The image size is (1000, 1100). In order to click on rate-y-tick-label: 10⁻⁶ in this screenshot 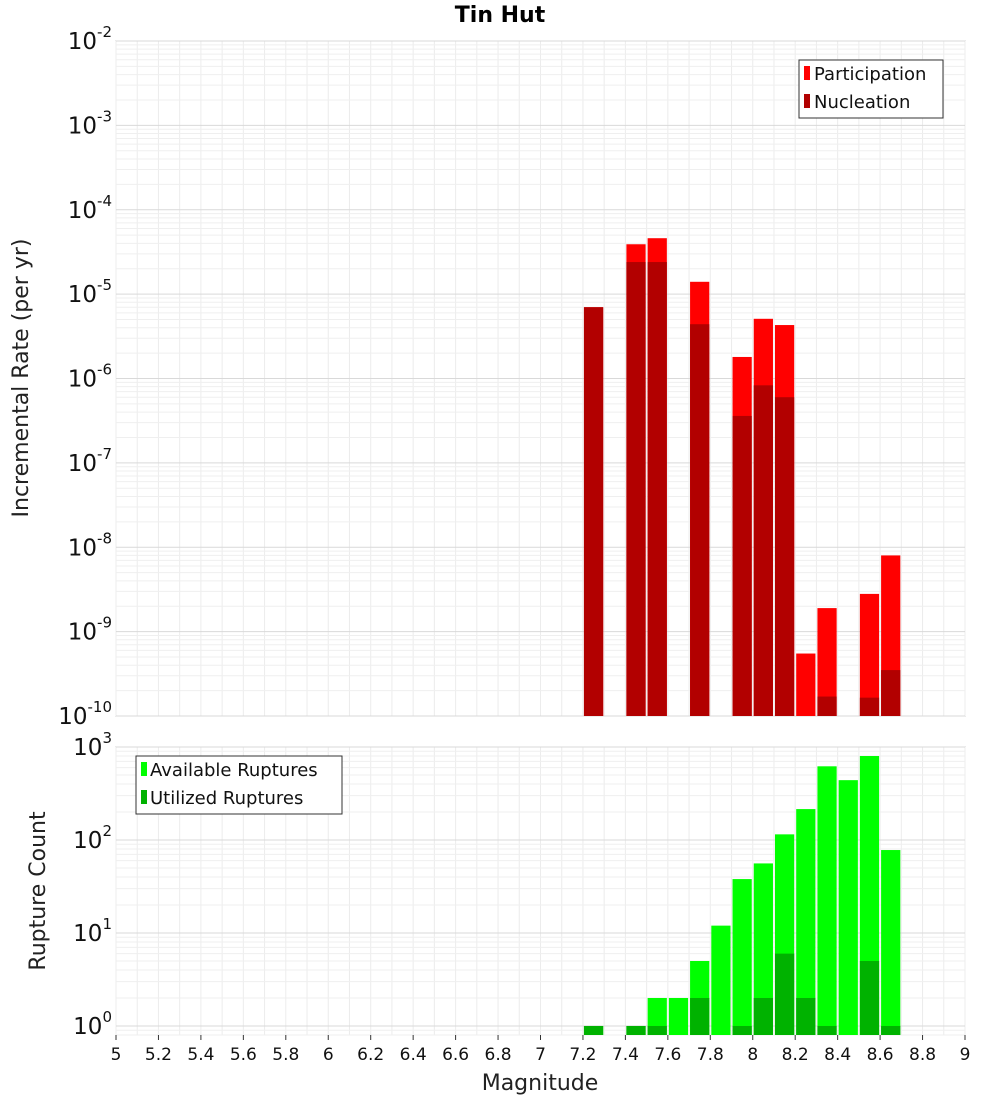, I will do `click(90, 377)`.